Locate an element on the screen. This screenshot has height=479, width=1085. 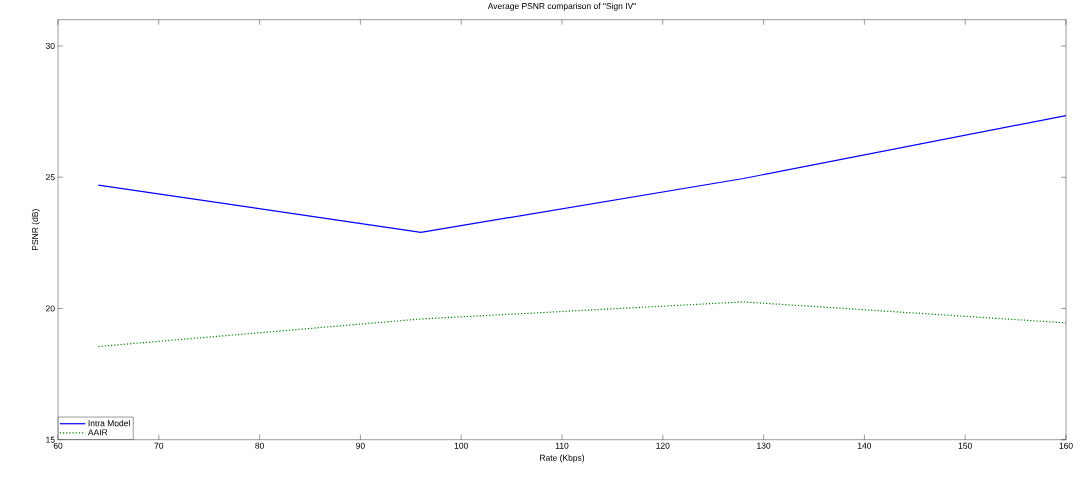
x-tick-label: 140 is located at coordinates (864, 445).